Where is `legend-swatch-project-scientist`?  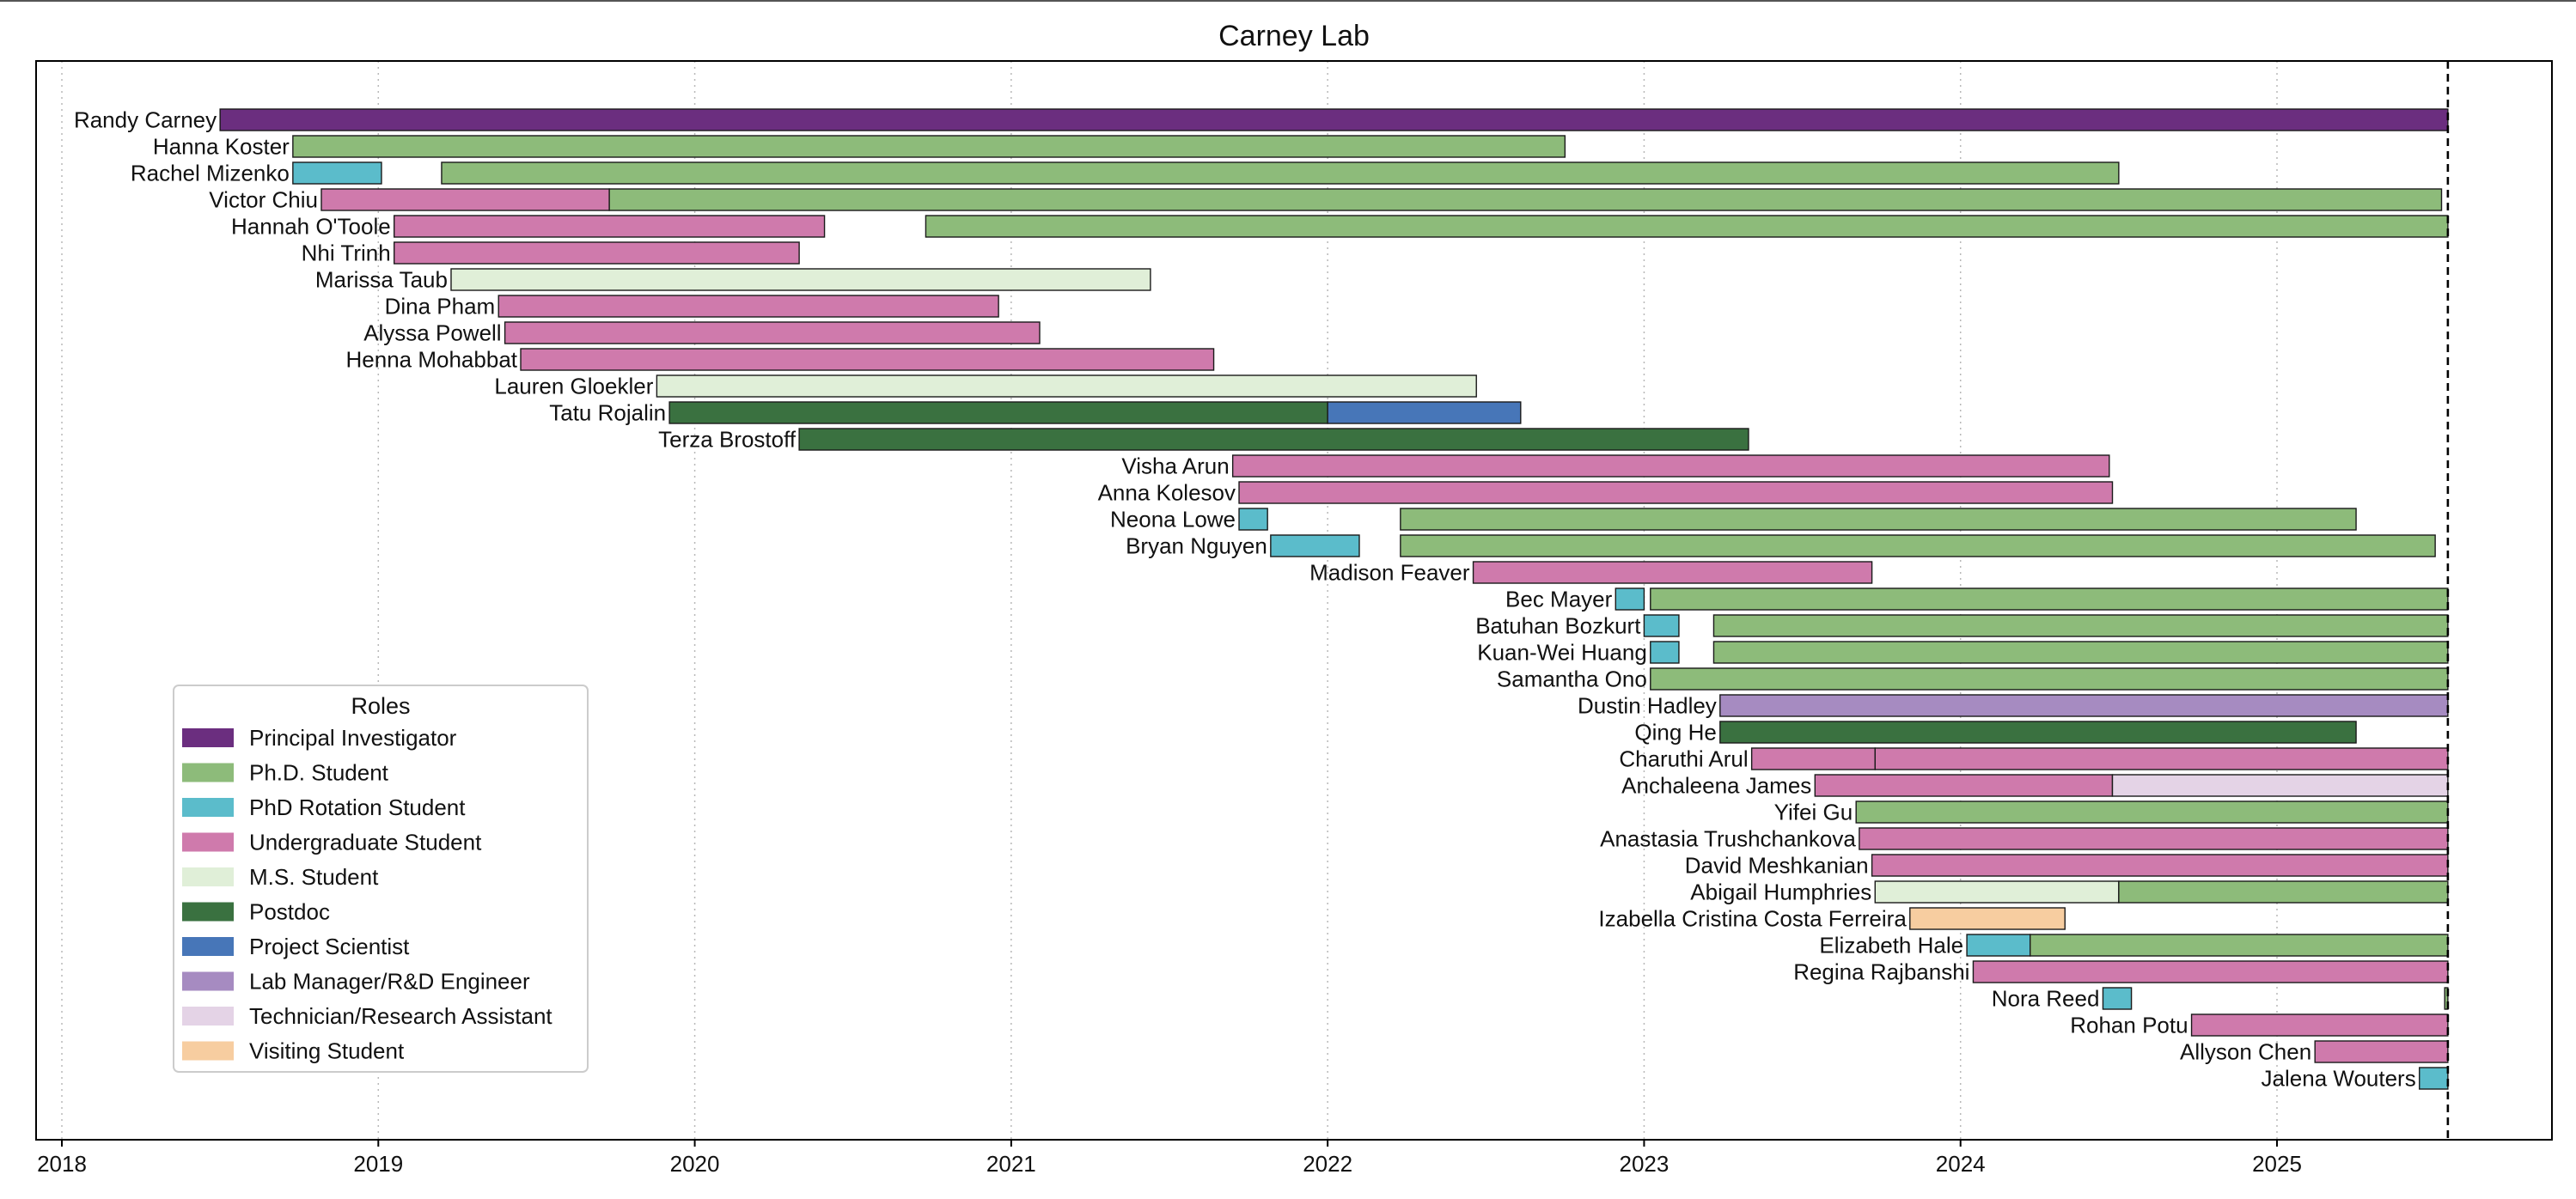
legend-swatch-project-scientist is located at coordinates (208, 946).